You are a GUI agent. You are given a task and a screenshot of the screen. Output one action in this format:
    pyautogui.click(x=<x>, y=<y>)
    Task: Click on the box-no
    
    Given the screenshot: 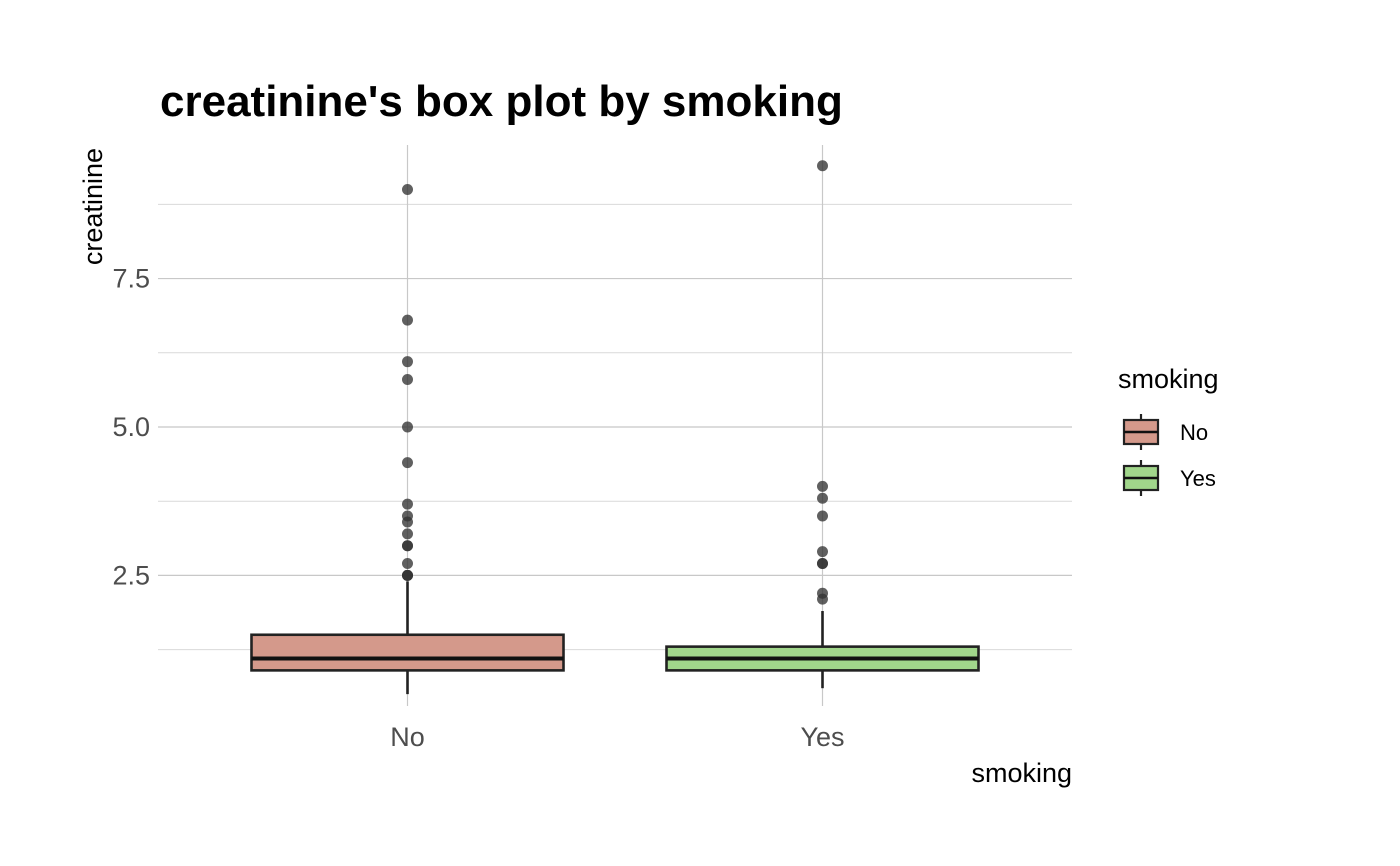 What is the action you would take?
    pyautogui.click(x=407, y=652)
    